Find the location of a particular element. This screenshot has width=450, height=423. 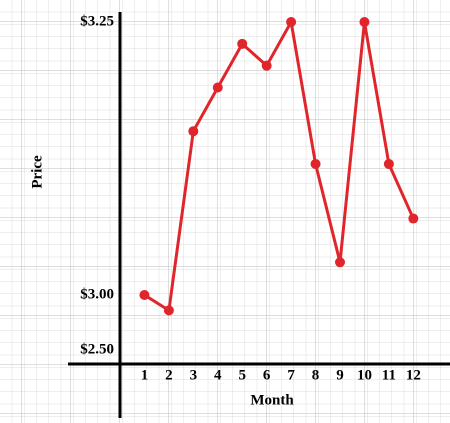

y-tick-label: $3.00 is located at coordinates (97, 294).